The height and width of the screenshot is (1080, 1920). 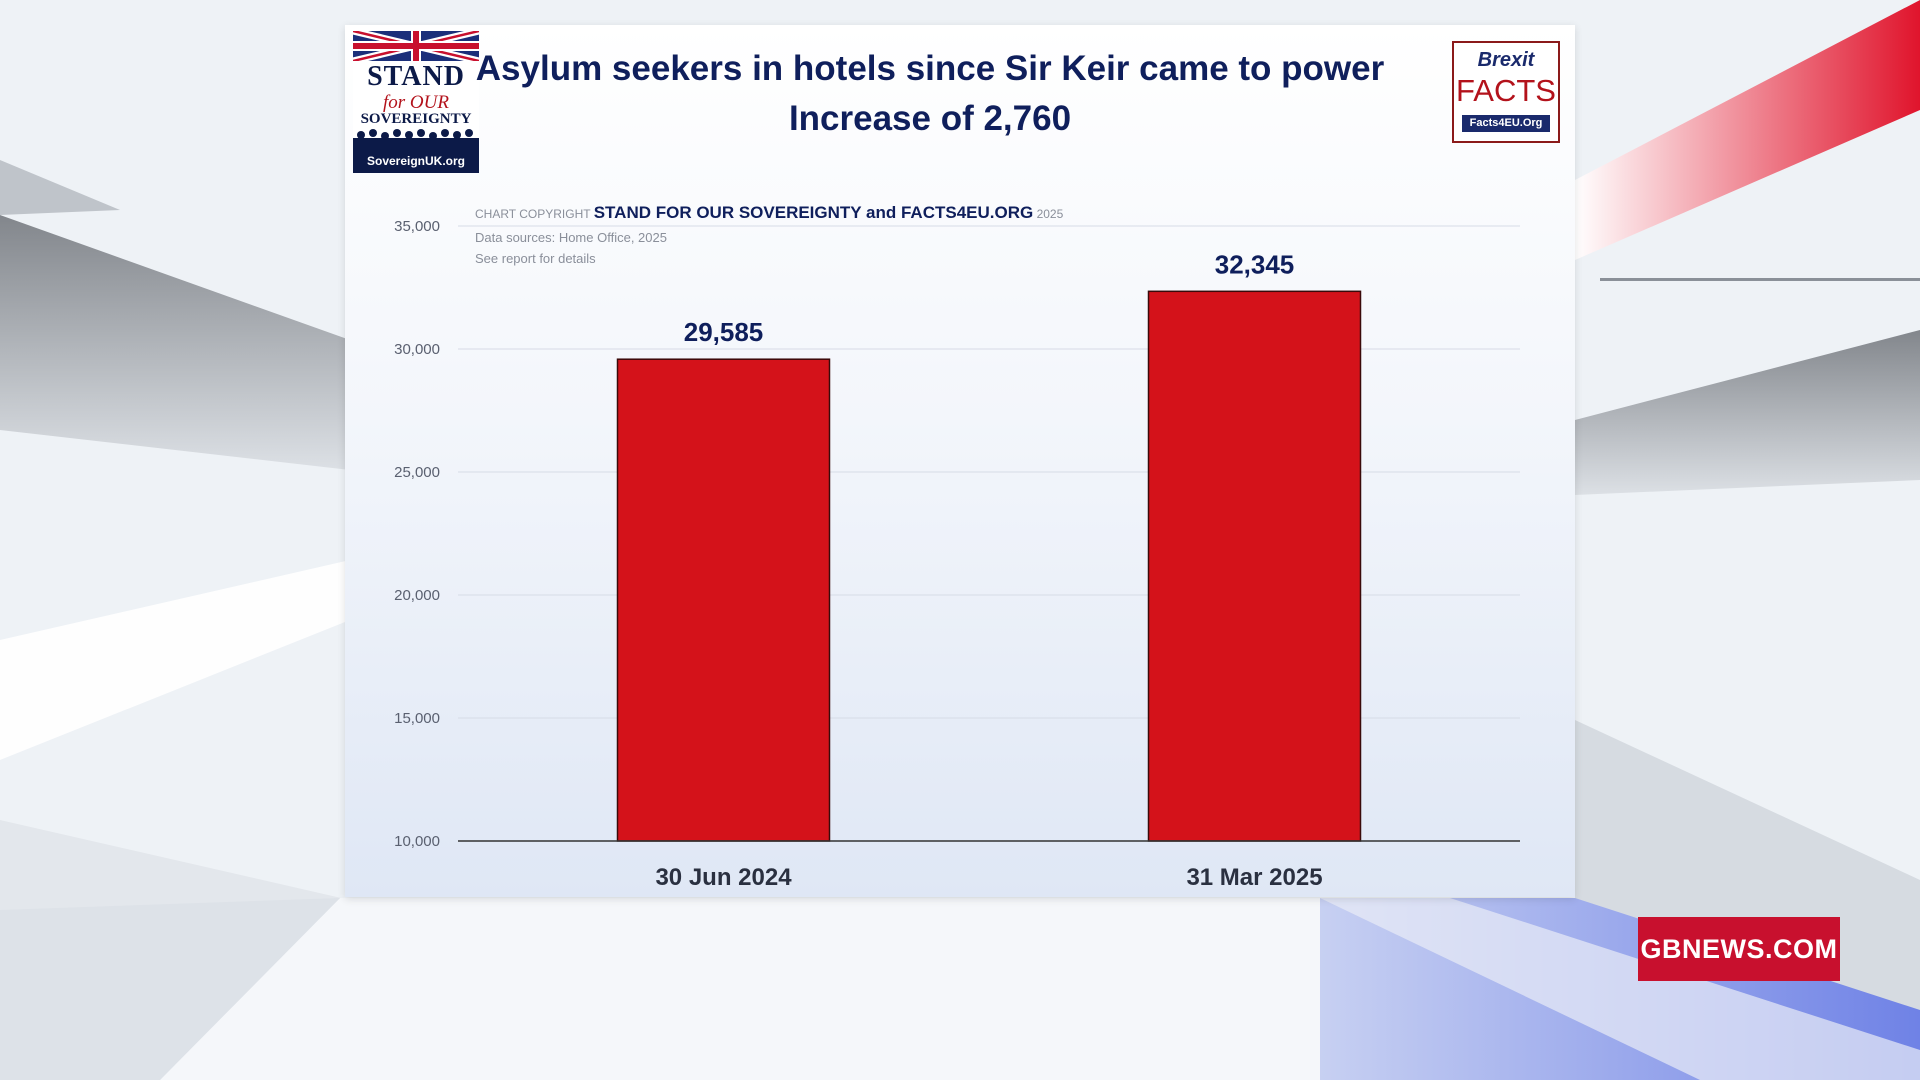 I want to click on logo-url-sovereignuk: SovereignUK.org, so click(x=416, y=161).